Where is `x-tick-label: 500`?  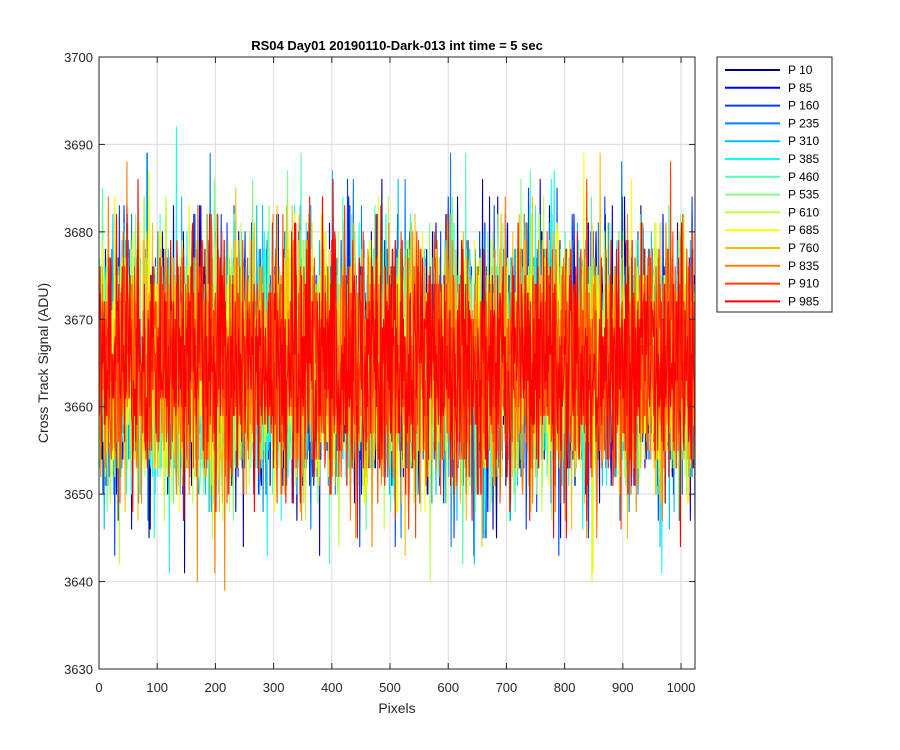 x-tick-label: 500 is located at coordinates (390, 687).